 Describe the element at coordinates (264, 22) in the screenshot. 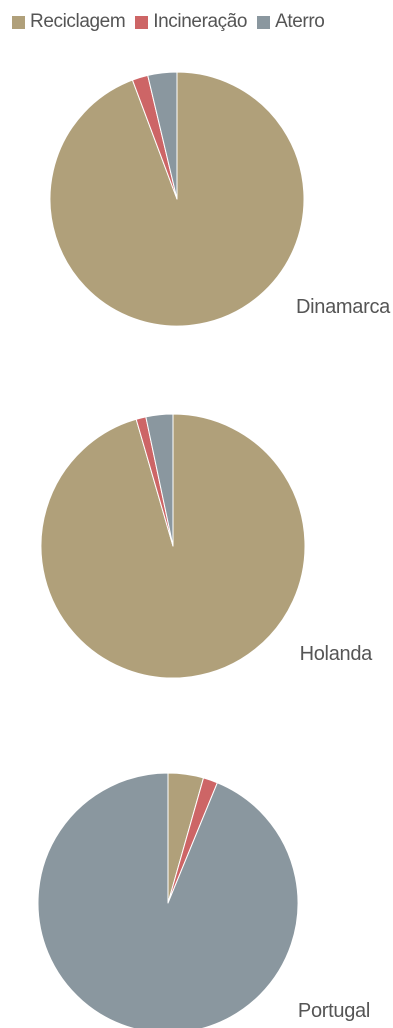

I see `legend-swatch-aterro` at that location.